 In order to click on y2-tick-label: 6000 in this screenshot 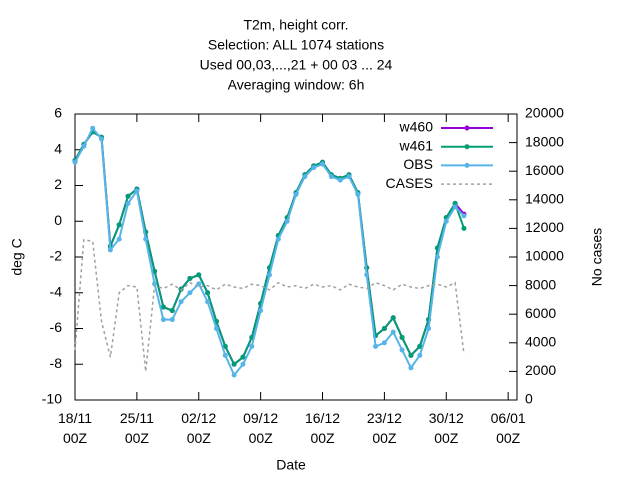, I will do `click(540, 313)`.